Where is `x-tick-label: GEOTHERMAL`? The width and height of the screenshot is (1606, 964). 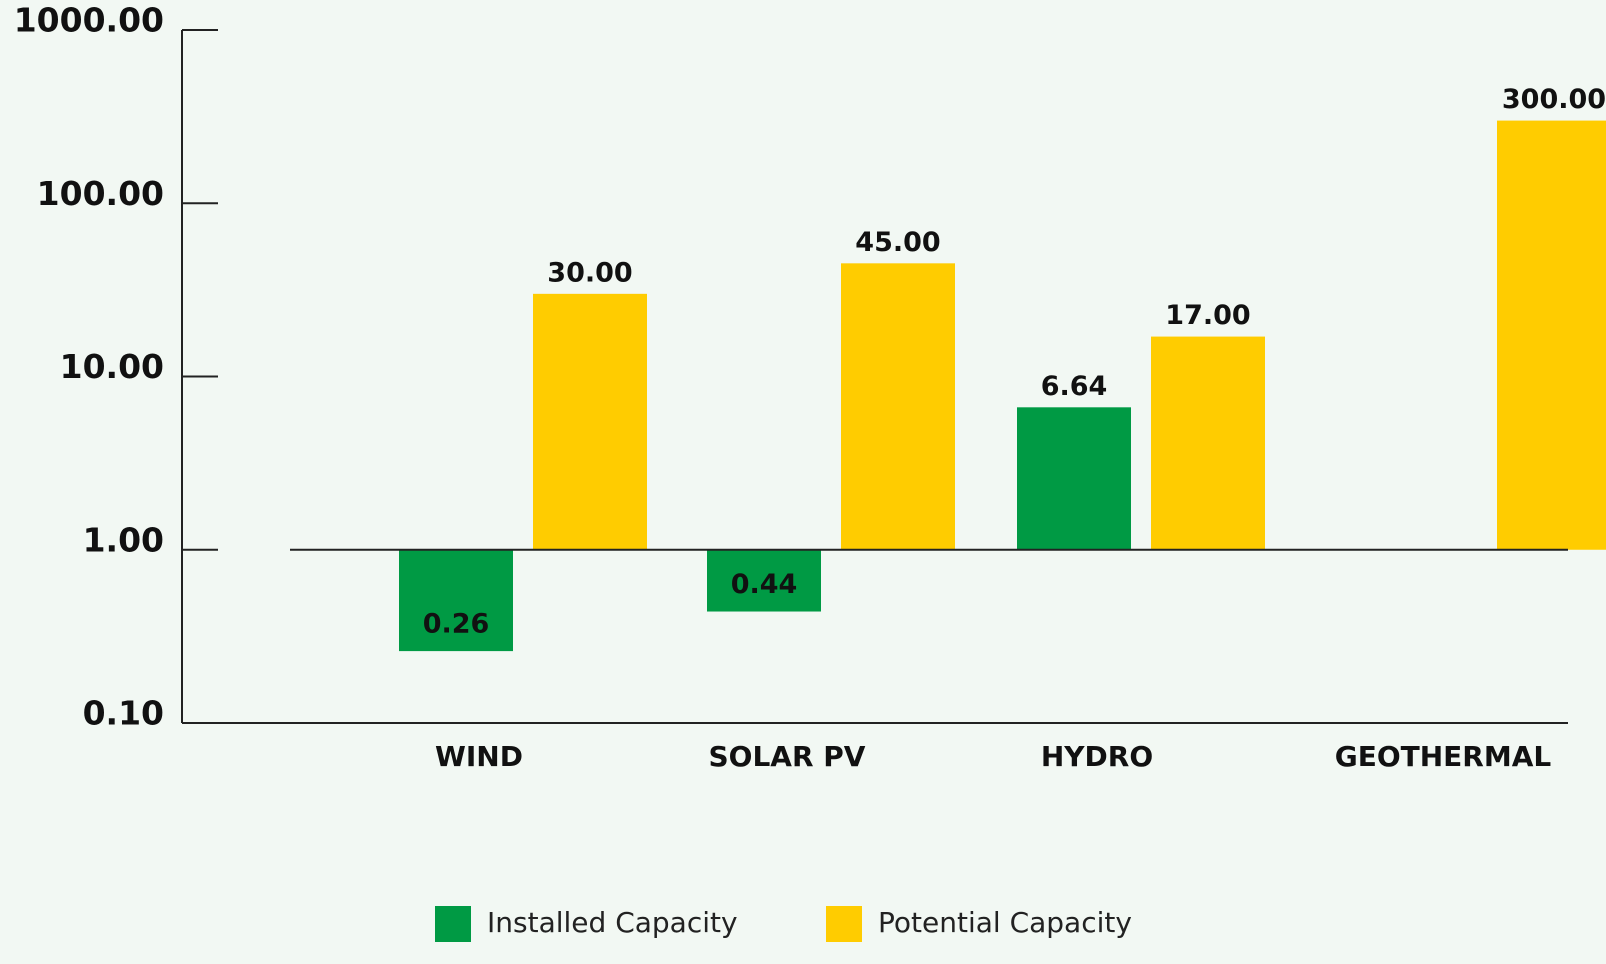
x-tick-label: GEOTHERMAL is located at coordinates (1443, 756).